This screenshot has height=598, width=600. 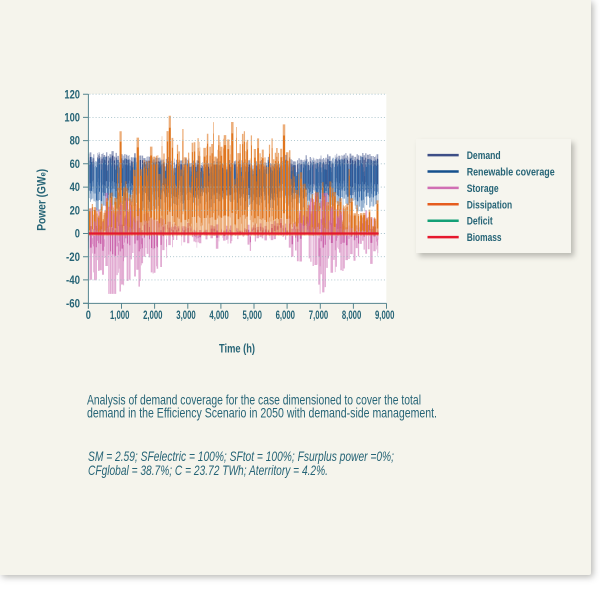 What do you see at coordinates (75, 165) in the screenshot?
I see `svg-text: 60` at bounding box center [75, 165].